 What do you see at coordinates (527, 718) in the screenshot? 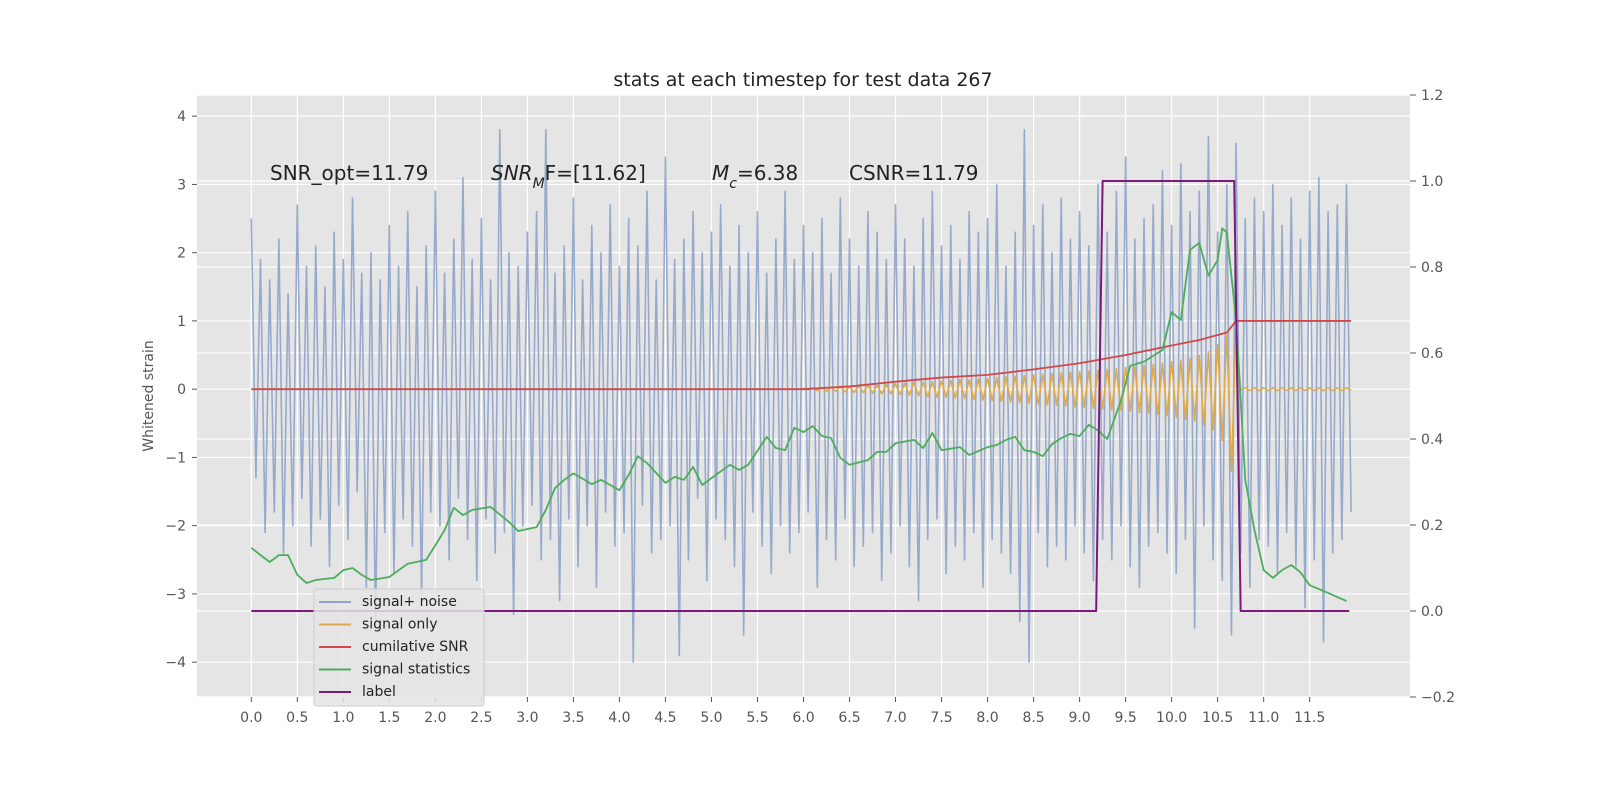
I see `x-tick-label: 3.0` at bounding box center [527, 718].